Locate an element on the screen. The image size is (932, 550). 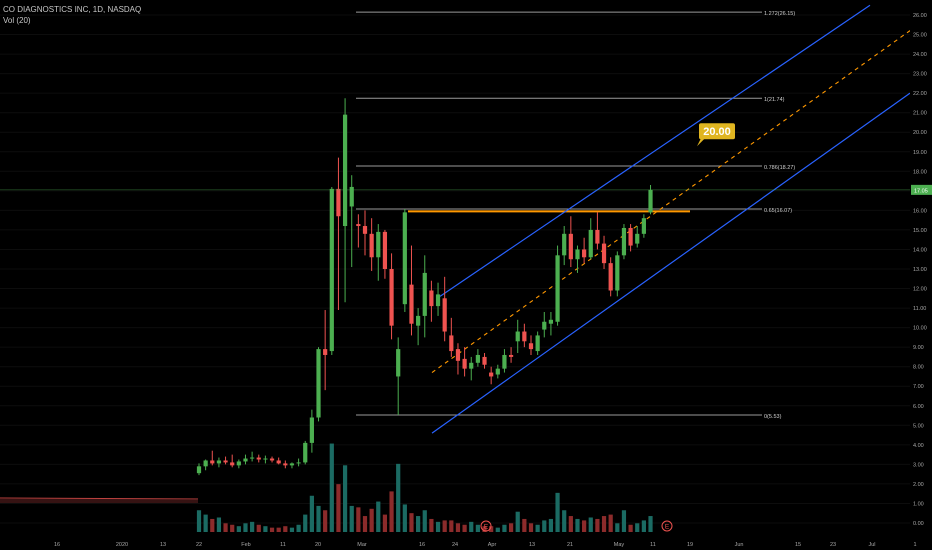
earnings-event-icon is located at coordinates (486, 526).